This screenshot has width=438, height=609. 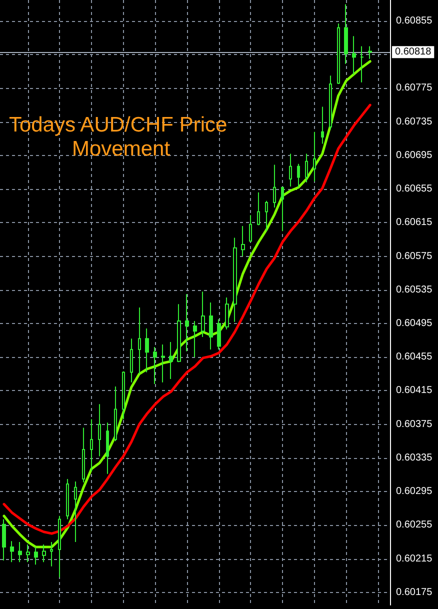 What do you see at coordinates (414, 357) in the screenshot?
I see `y-tick-label: 0.60455` at bounding box center [414, 357].